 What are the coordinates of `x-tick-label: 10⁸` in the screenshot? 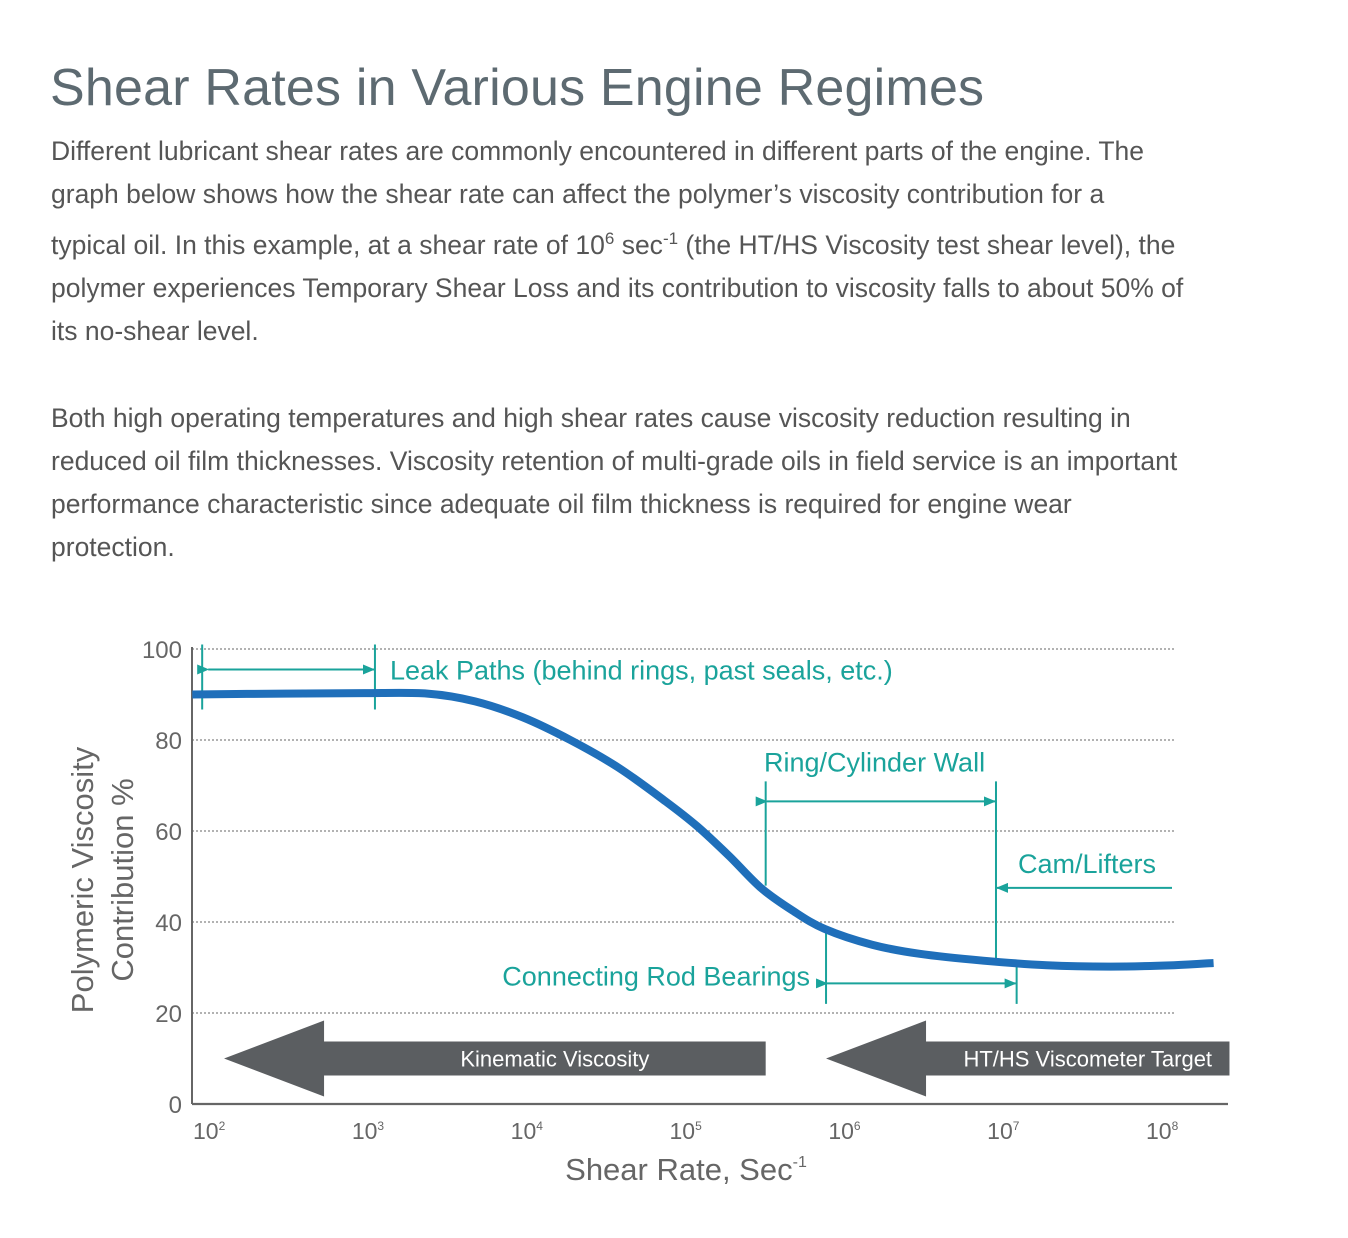 It's located at (1162, 1131).